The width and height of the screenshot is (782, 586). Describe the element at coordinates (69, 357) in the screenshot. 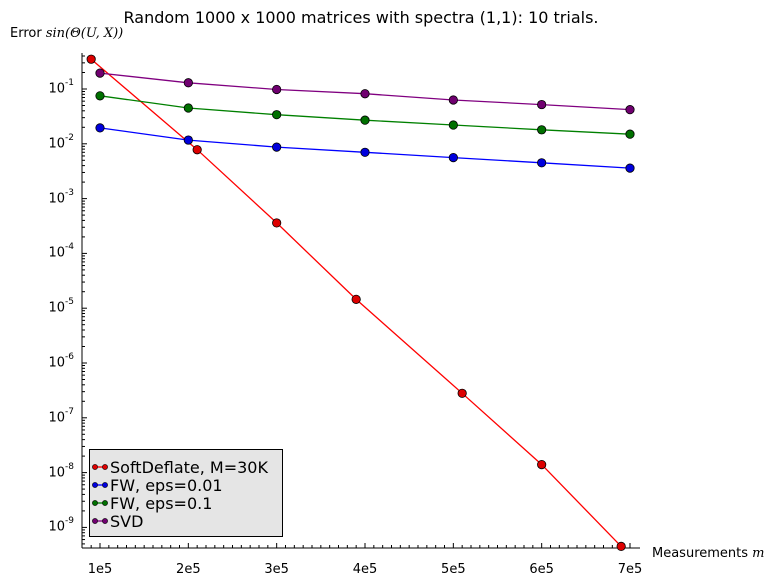

I see `y-tick-label-exponent: -6` at that location.